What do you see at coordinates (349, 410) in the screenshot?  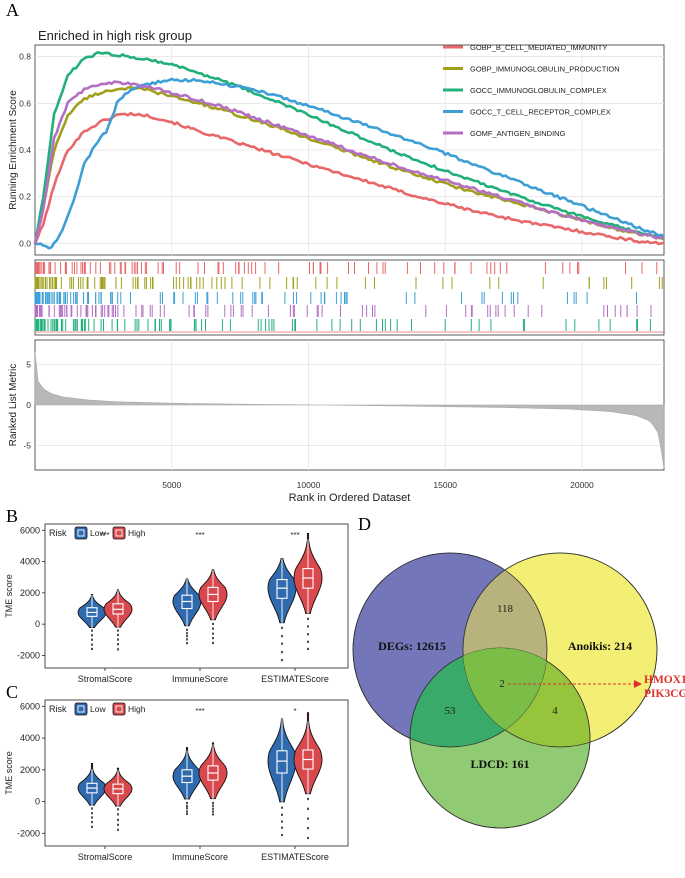 I see `ranked-metric-area` at bounding box center [349, 410].